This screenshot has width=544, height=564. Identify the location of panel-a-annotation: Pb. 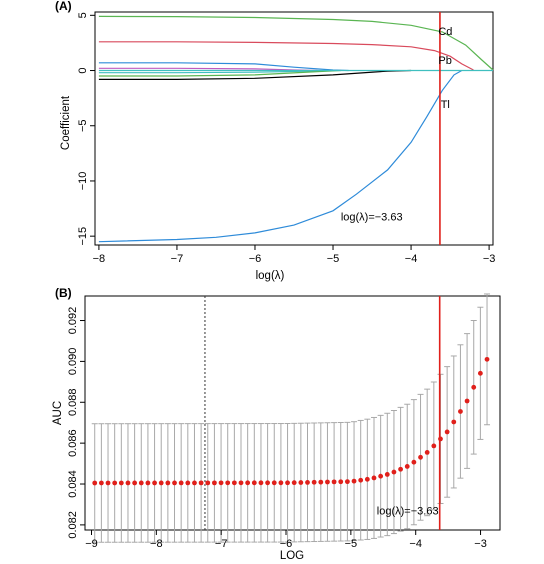
(444, 61).